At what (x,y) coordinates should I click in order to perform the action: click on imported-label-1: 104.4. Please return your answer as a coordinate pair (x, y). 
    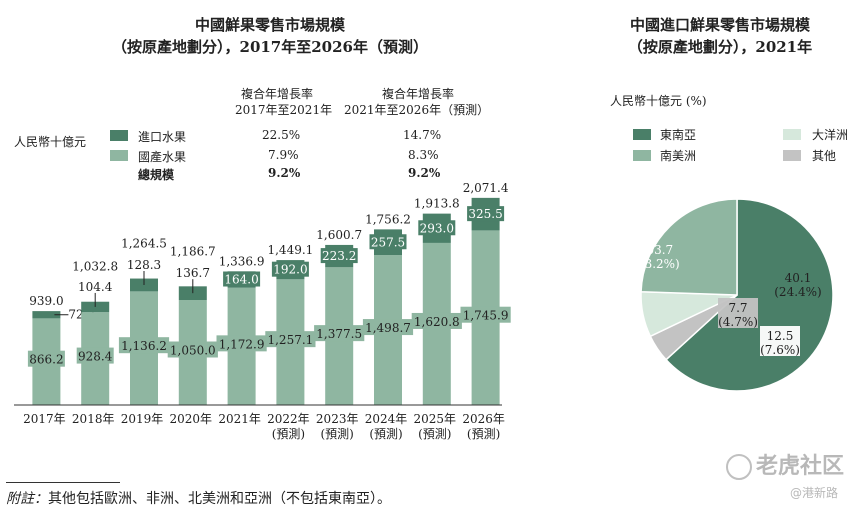
    Looking at the image, I should click on (95, 287).